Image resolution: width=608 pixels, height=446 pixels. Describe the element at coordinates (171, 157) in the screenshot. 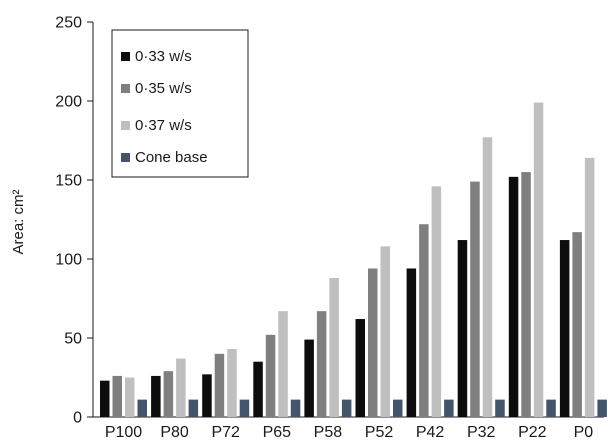

I see `legend-label-cone-base: Cone base` at that location.